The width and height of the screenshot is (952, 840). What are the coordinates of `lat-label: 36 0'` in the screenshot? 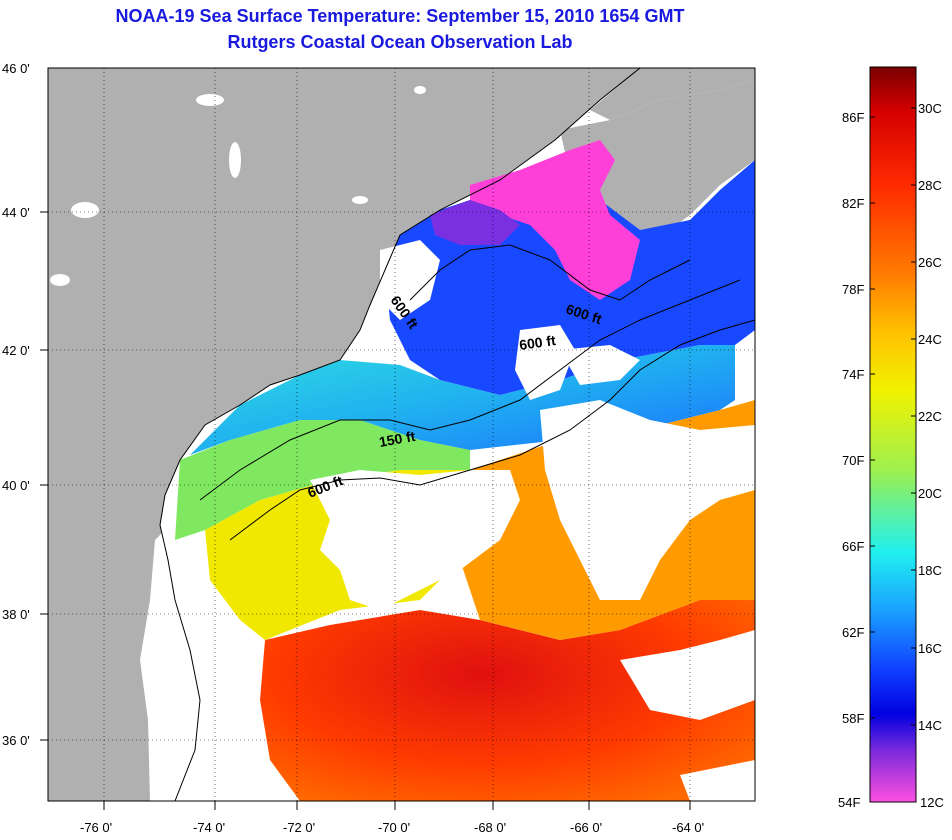 It's located at (16, 740).